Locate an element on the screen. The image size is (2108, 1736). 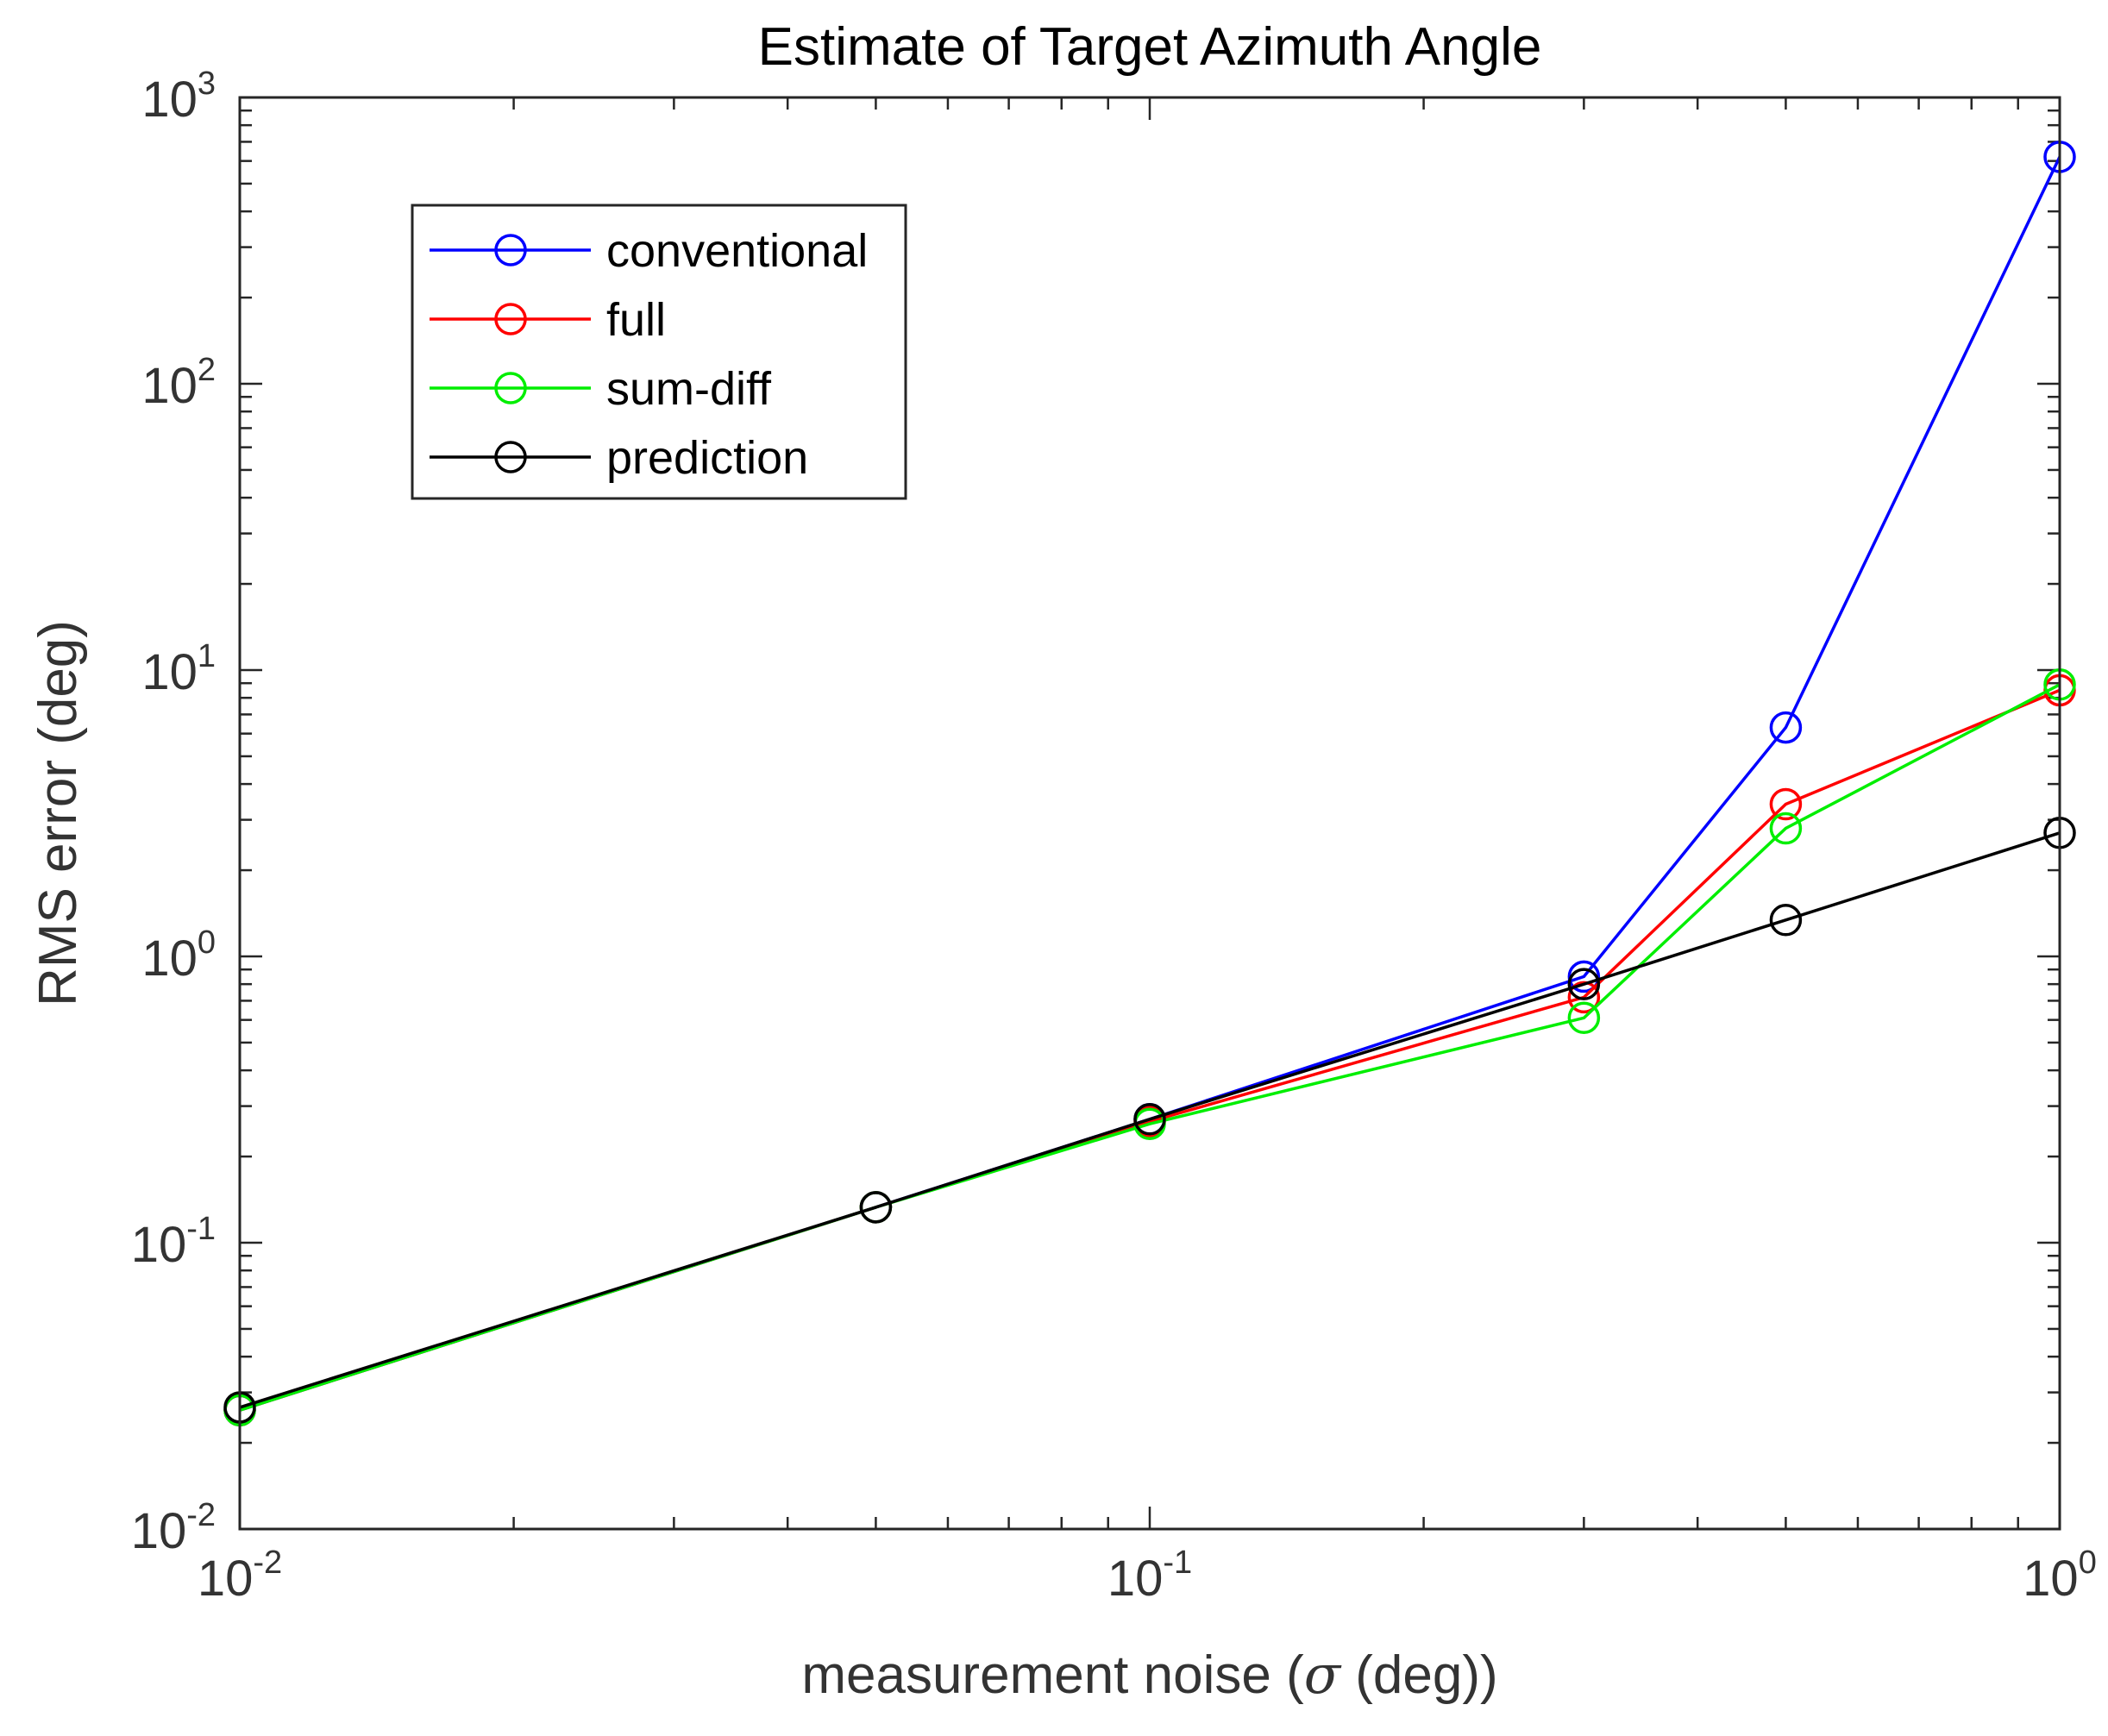
y-tick-label: 10⁰ is located at coordinates (179, 955).